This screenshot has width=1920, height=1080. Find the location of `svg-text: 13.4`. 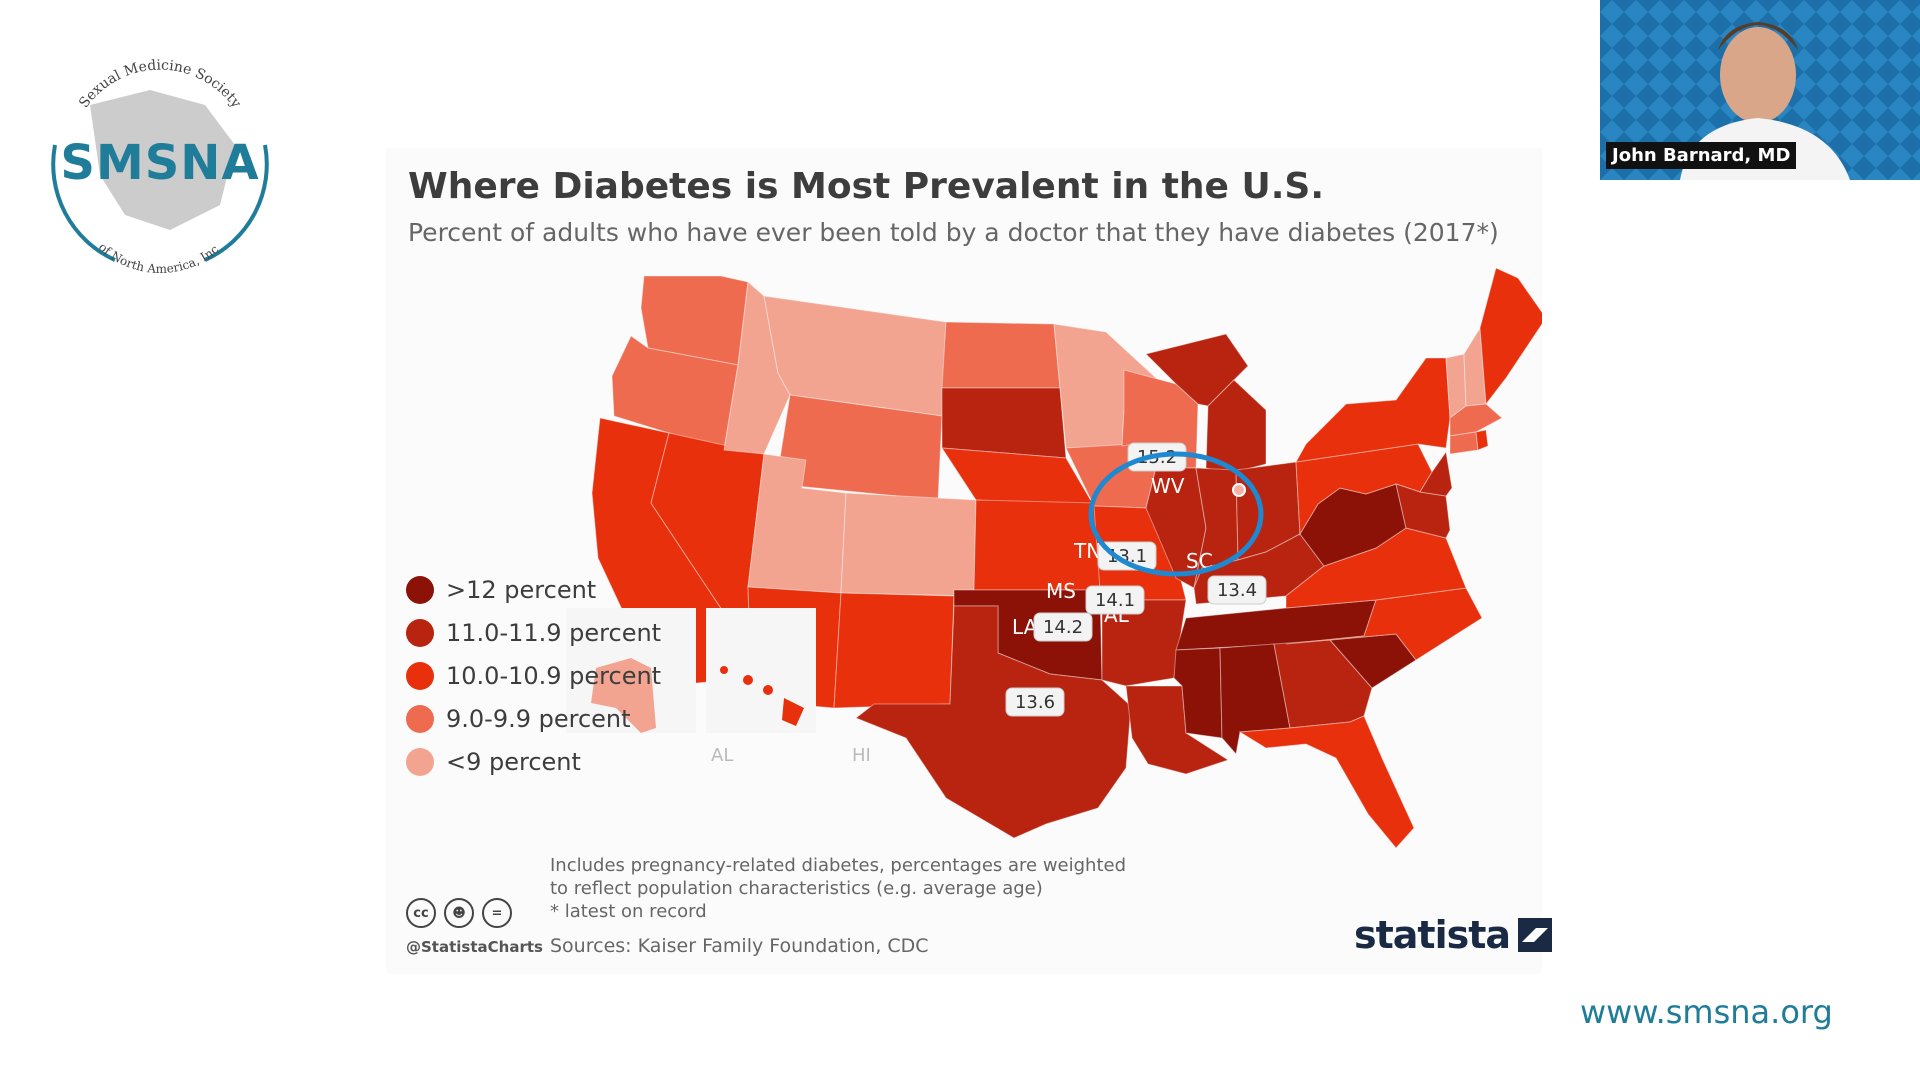

svg-text: 13.4 is located at coordinates (1237, 590).